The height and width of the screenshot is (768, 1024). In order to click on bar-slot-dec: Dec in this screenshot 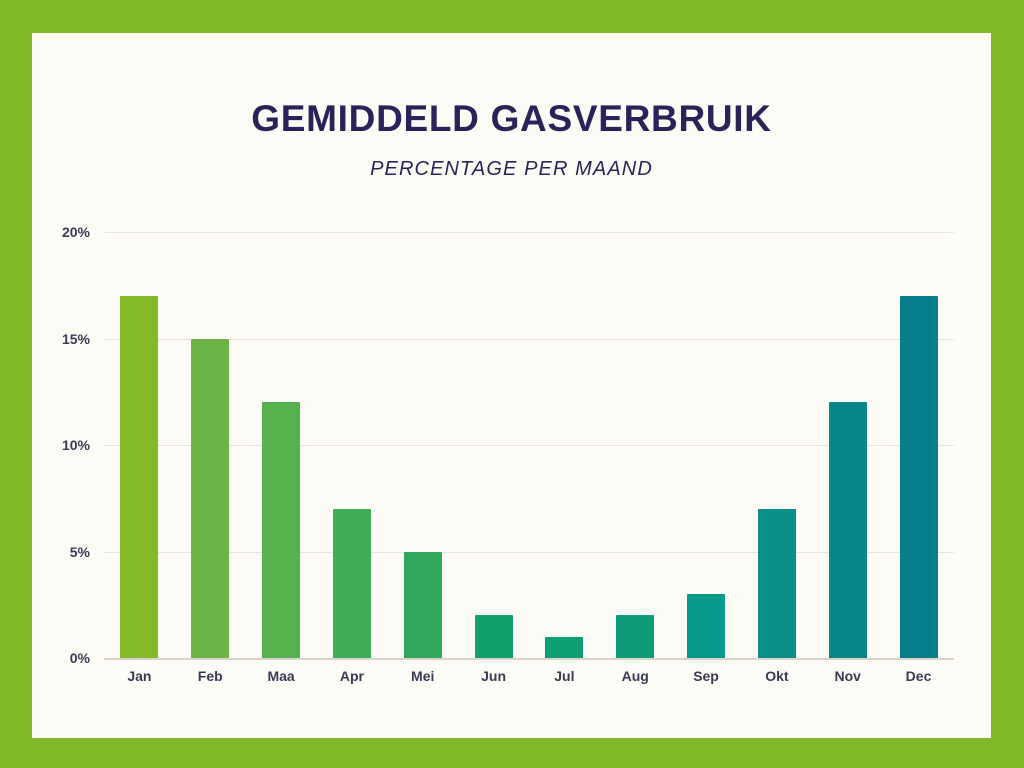, I will do `click(918, 458)`.